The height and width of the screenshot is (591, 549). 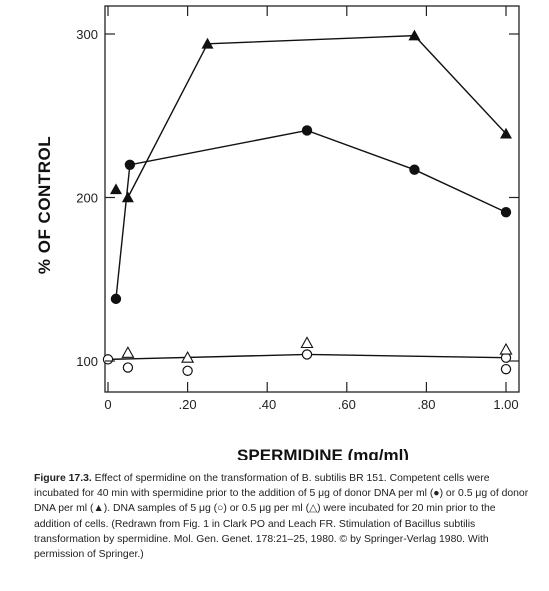 What do you see at coordinates (505, 404) in the screenshot?
I see `x-tick-label: 1.00` at bounding box center [505, 404].